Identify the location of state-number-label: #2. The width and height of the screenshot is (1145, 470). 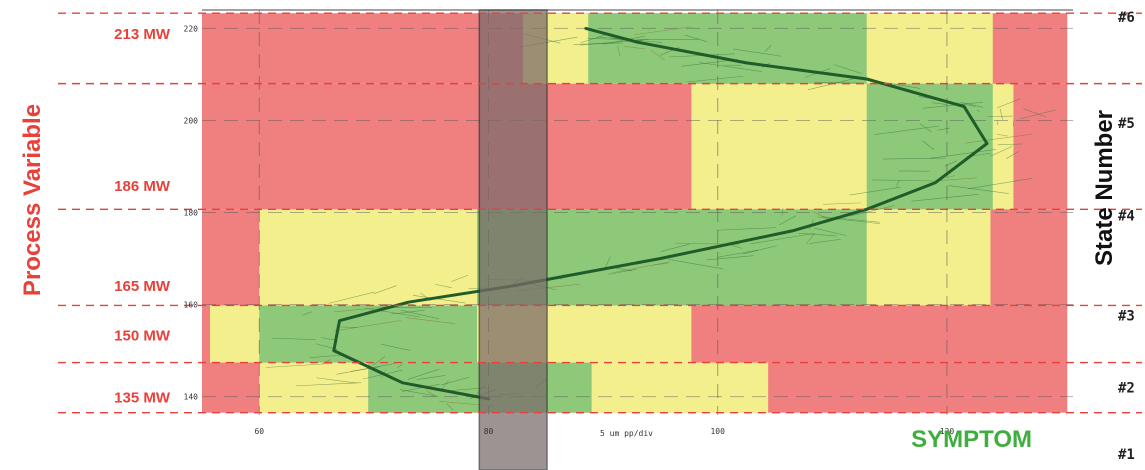
(1126, 388).